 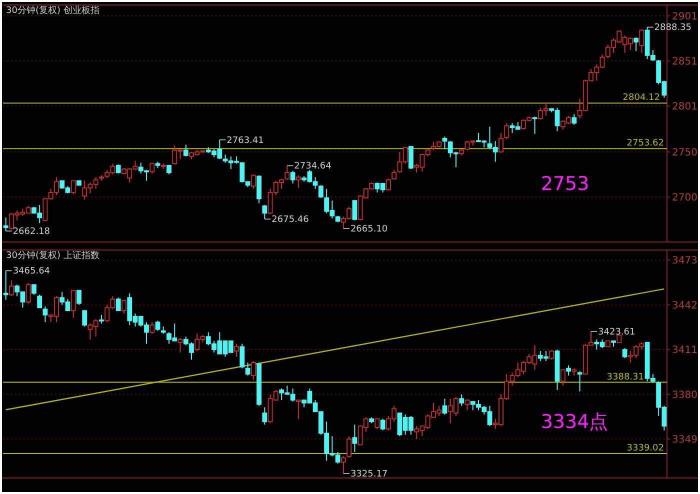 I want to click on annotation: 3334点, so click(x=574, y=421).